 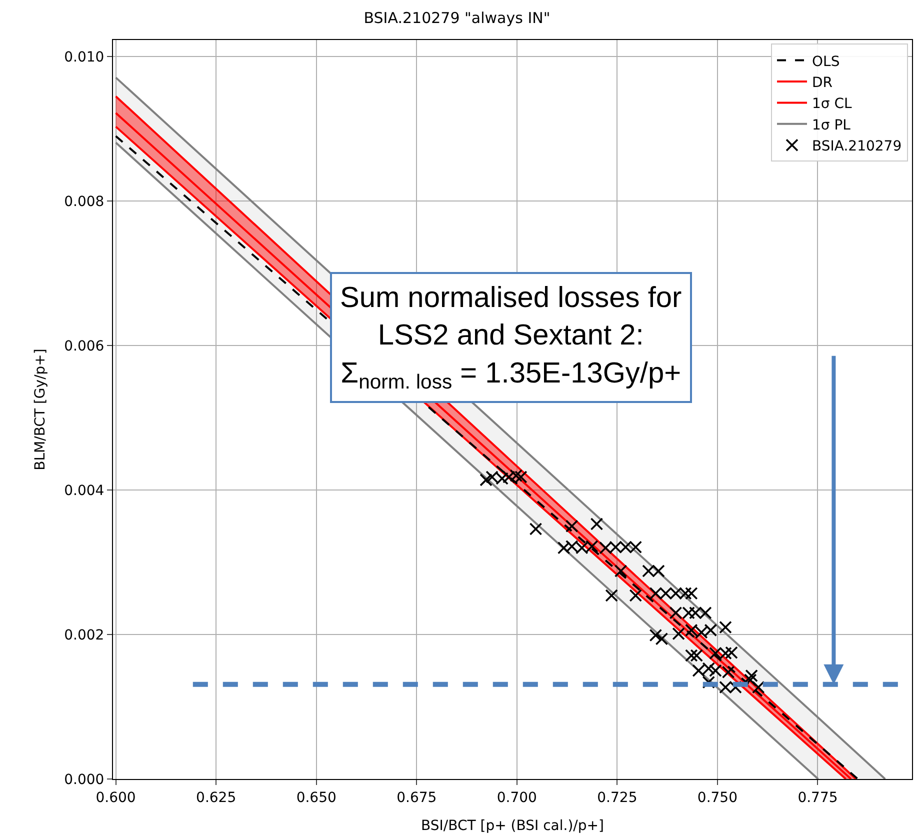 I want to click on x-tick-label: 0.750, so click(x=717, y=798).